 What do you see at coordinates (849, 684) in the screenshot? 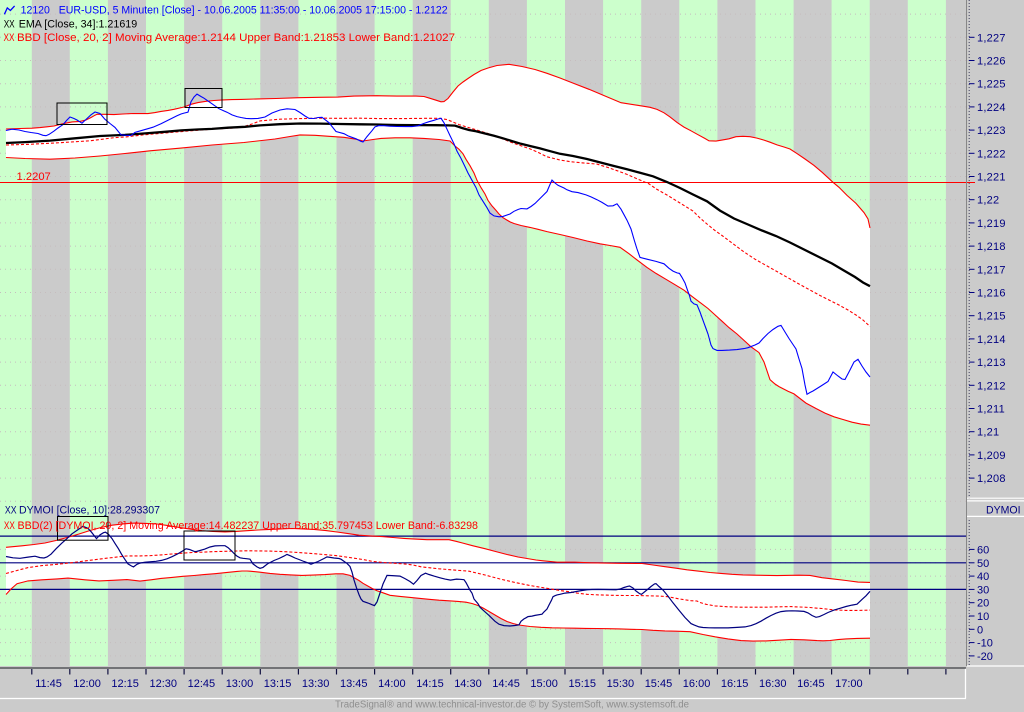
I see `svg-text: 17:00` at bounding box center [849, 684].